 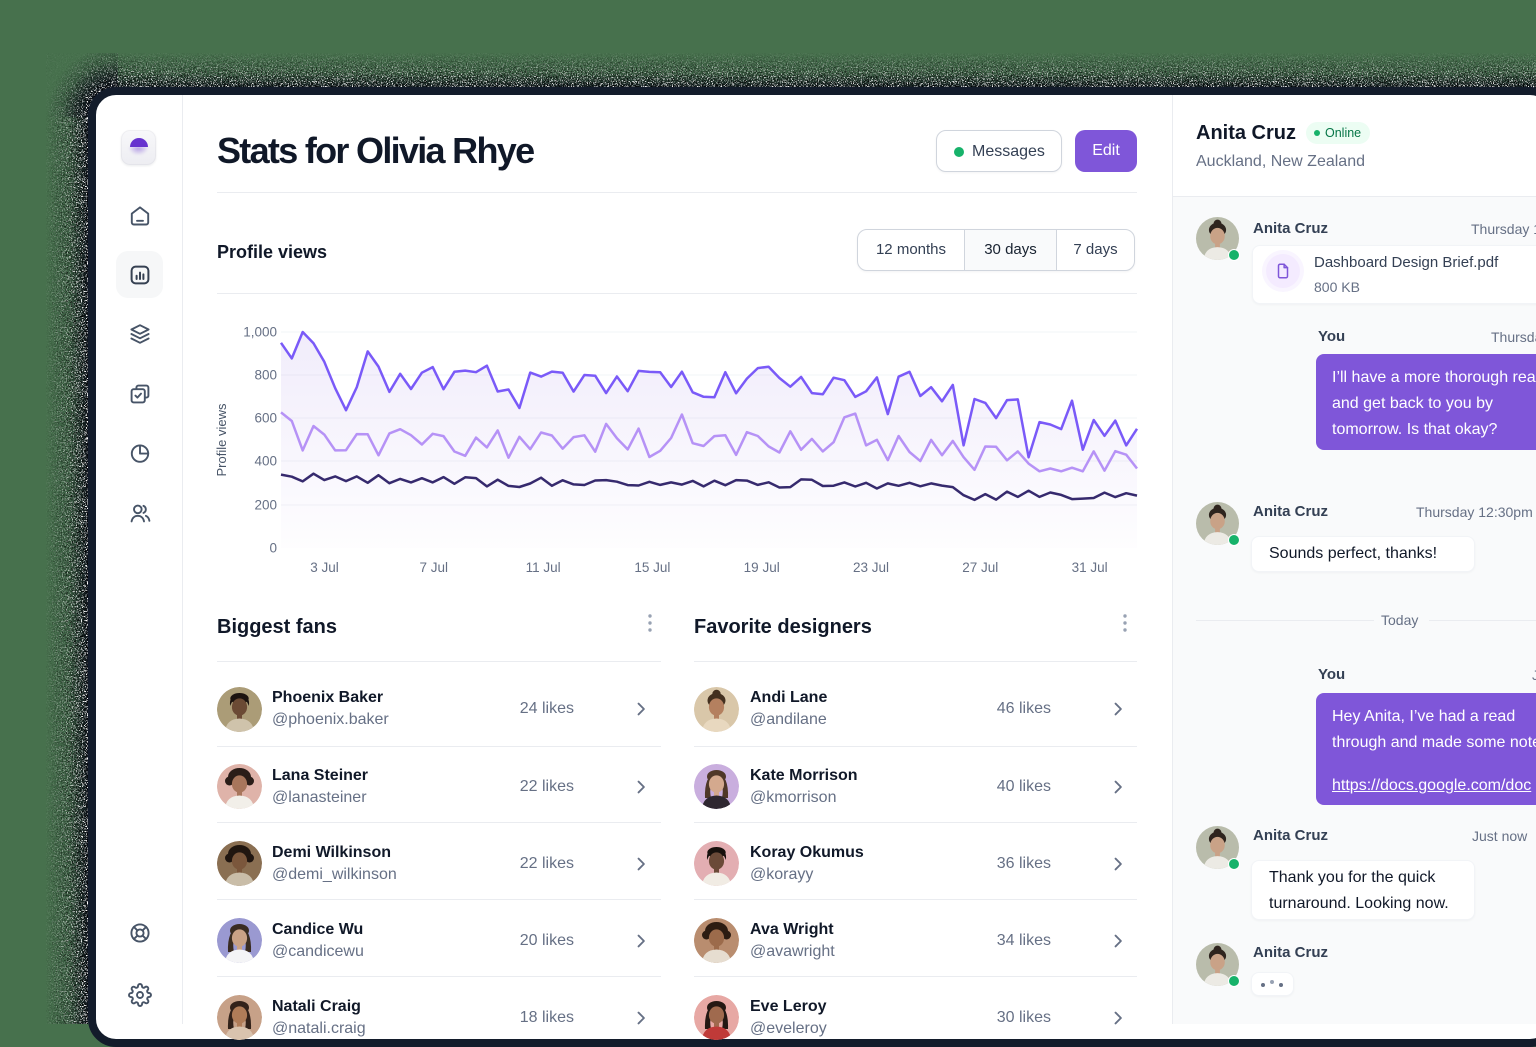 I want to click on svg-text: Profile views, so click(x=221, y=439).